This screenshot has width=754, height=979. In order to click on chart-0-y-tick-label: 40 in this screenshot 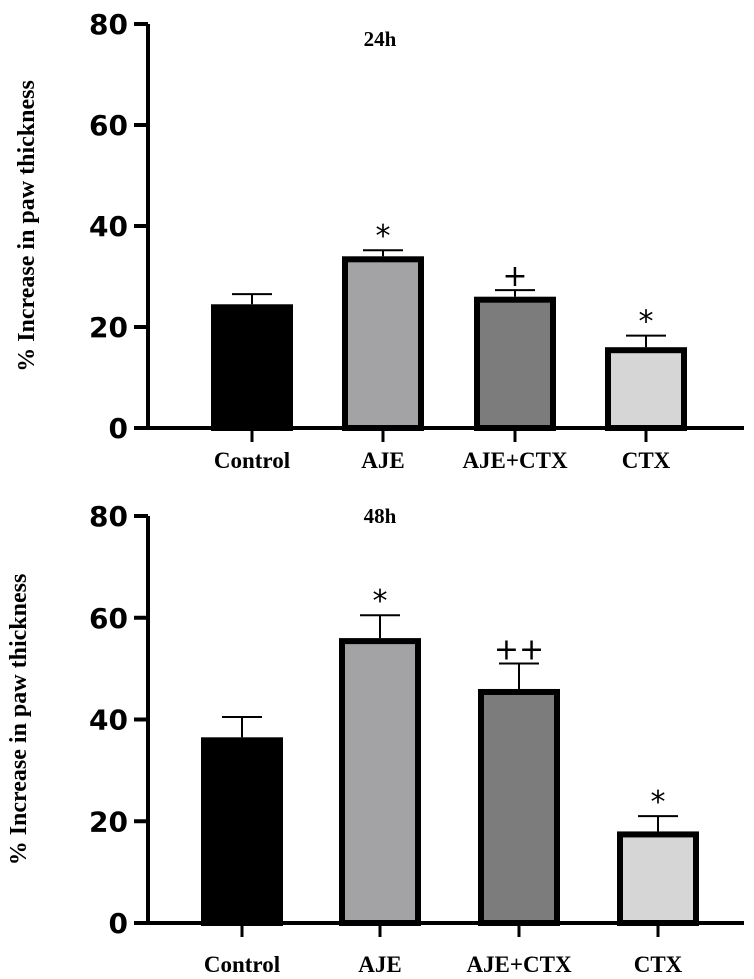, I will do `click(108, 226)`.